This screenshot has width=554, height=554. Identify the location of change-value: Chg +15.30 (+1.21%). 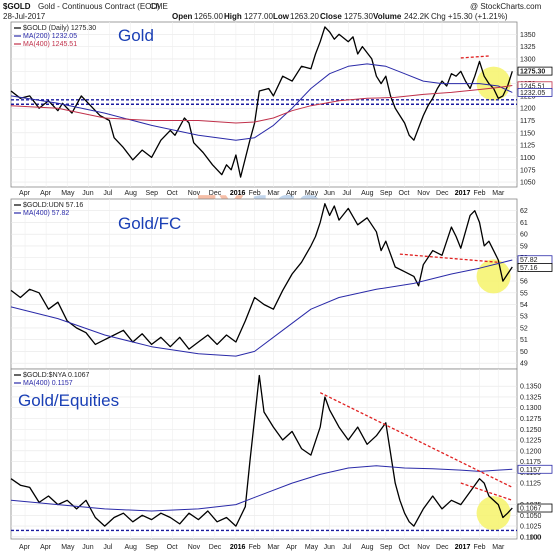
(469, 16).